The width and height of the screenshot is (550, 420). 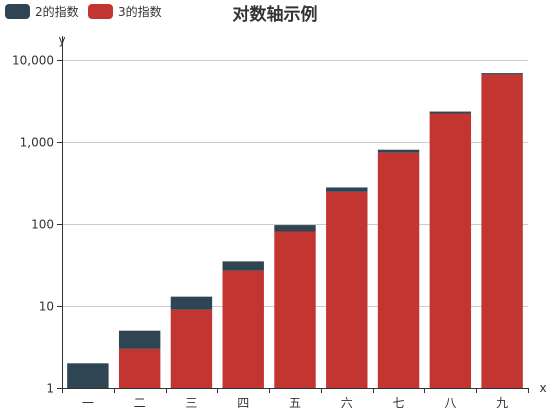 I want to click on legend-label: 3的指数, so click(x=140, y=11).